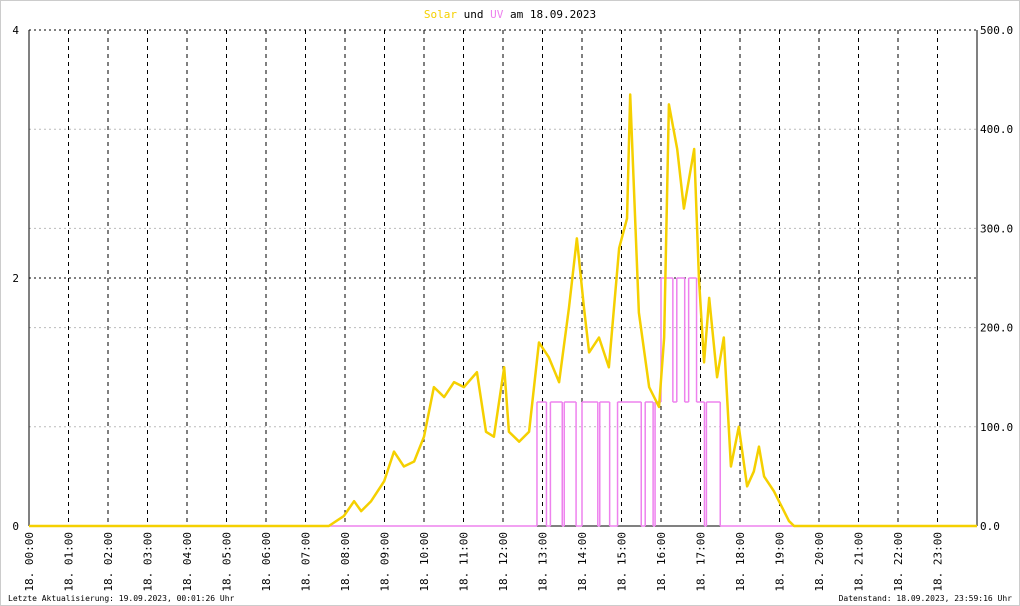 This screenshot has height=606, width=1020. What do you see at coordinates (148, 562) in the screenshot?
I see `x-tick-label: 18. 03:00` at bounding box center [148, 562].